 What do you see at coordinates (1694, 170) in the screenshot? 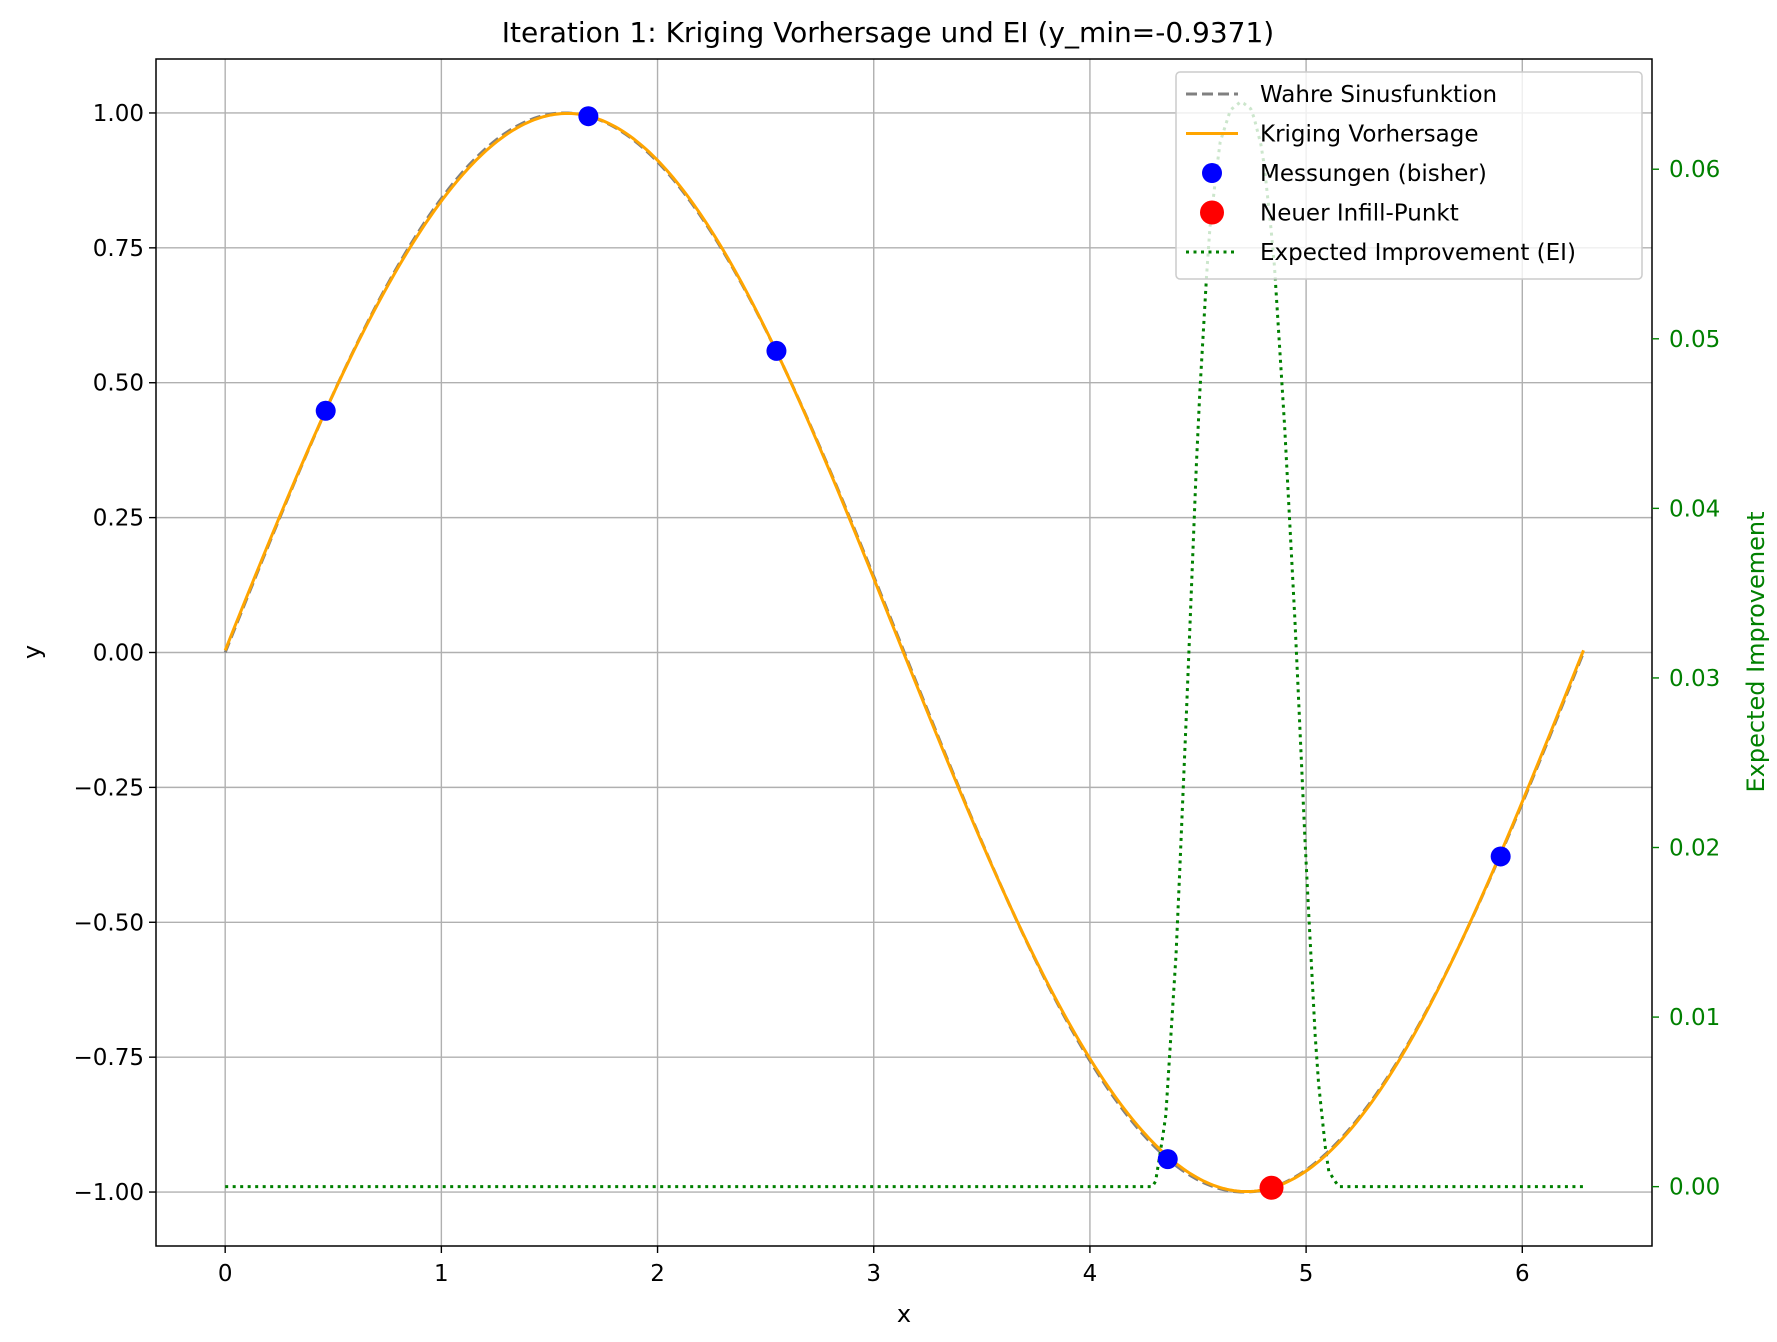
I see `y2-tick-label: 0.06` at bounding box center [1694, 170].